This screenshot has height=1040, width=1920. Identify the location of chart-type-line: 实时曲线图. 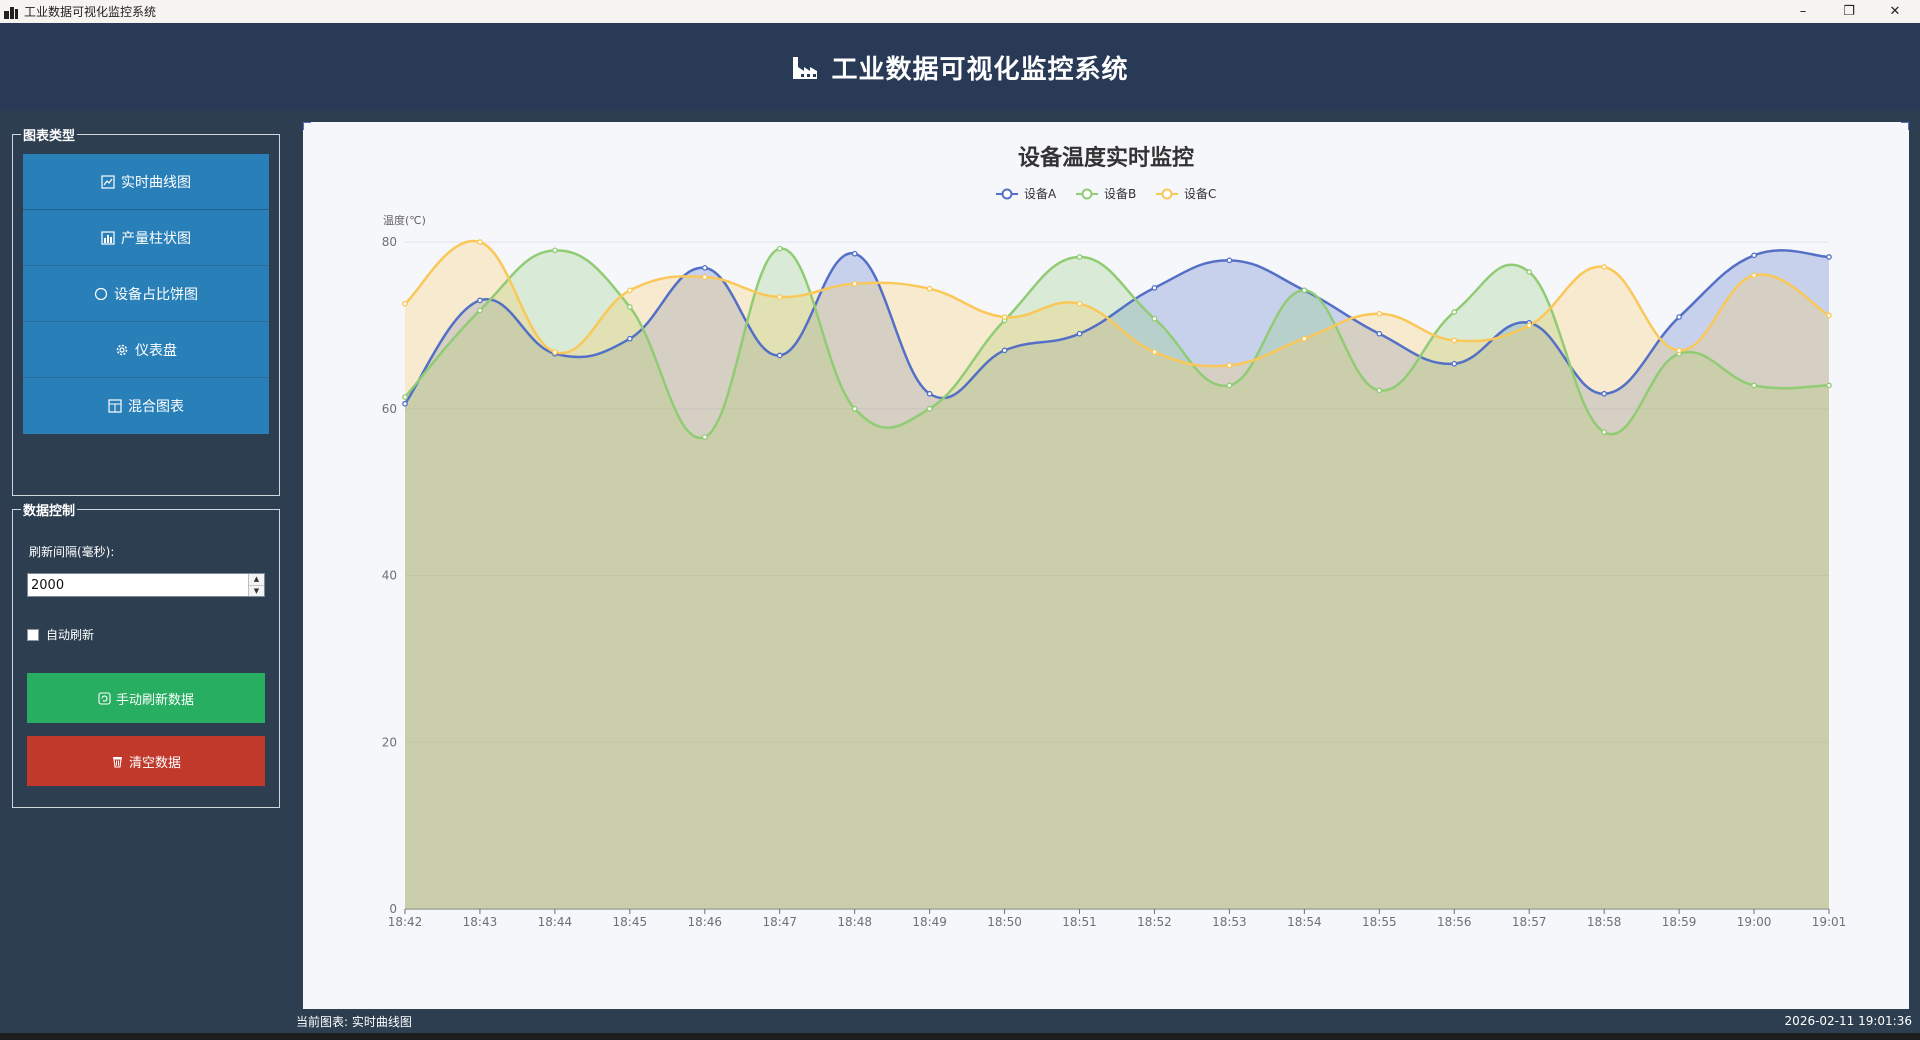
(146, 182).